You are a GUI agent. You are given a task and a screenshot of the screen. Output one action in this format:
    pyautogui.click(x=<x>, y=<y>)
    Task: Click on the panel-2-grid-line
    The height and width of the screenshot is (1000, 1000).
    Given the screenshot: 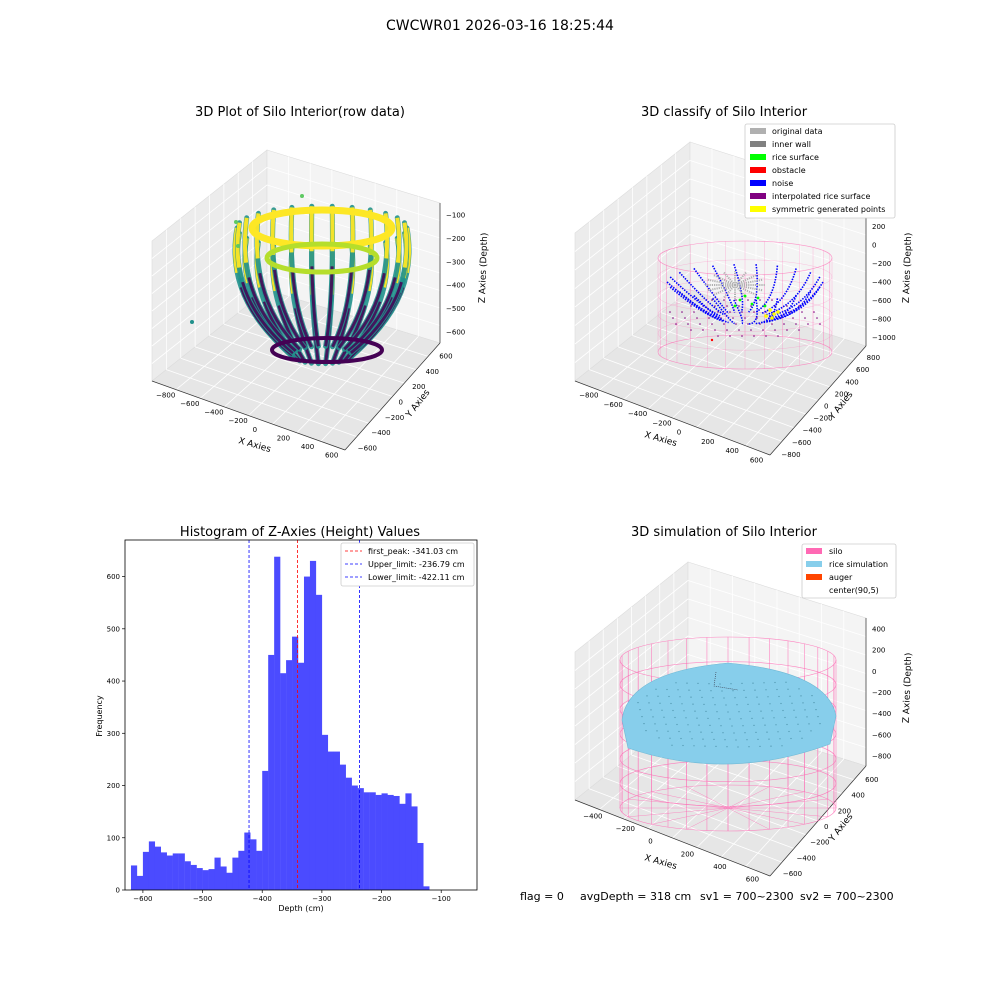 What is the action you would take?
    pyautogui.click(x=632, y=243)
    